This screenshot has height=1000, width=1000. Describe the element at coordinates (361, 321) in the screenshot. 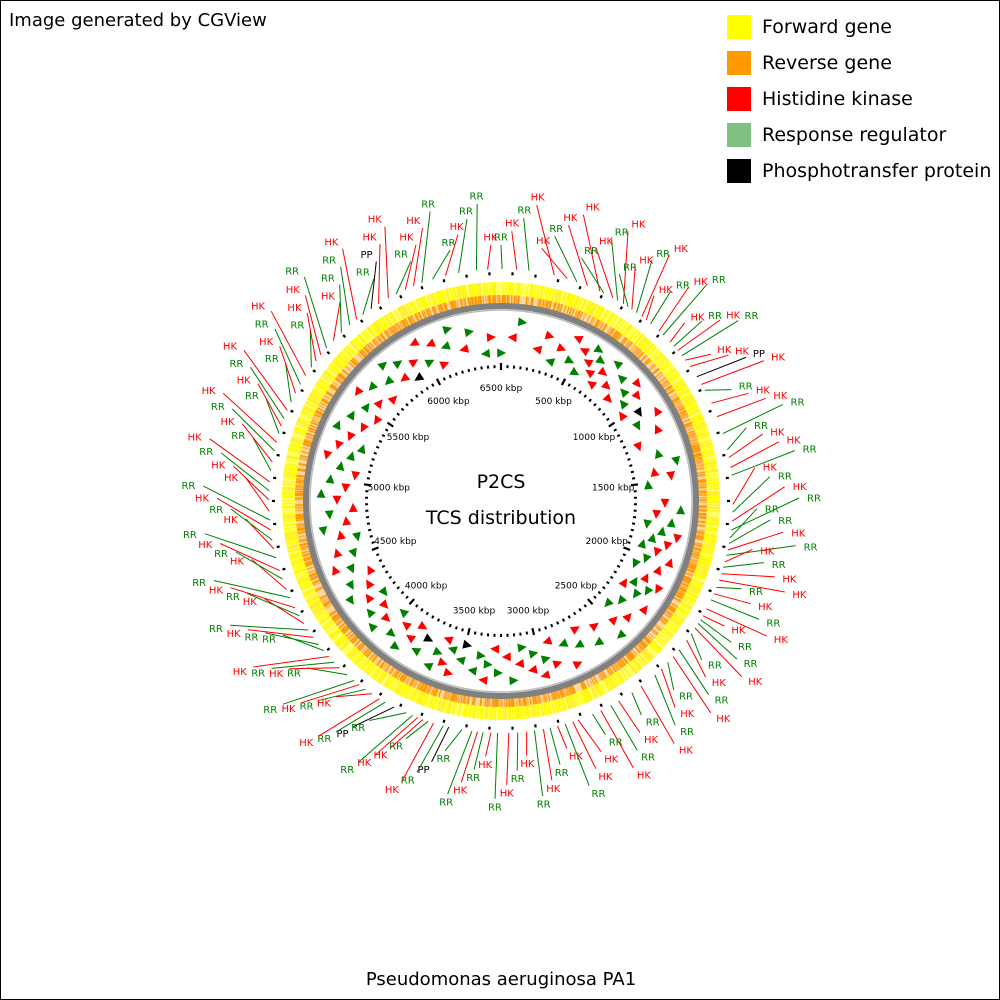

I see `outer-tick` at that location.